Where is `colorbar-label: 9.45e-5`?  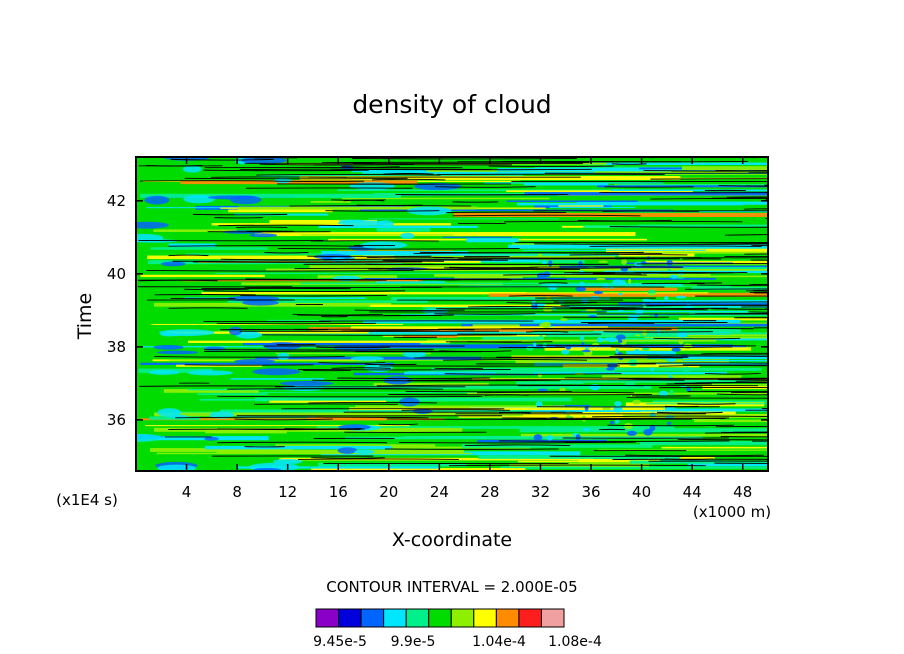 colorbar-label: 9.45e-5 is located at coordinates (340, 642).